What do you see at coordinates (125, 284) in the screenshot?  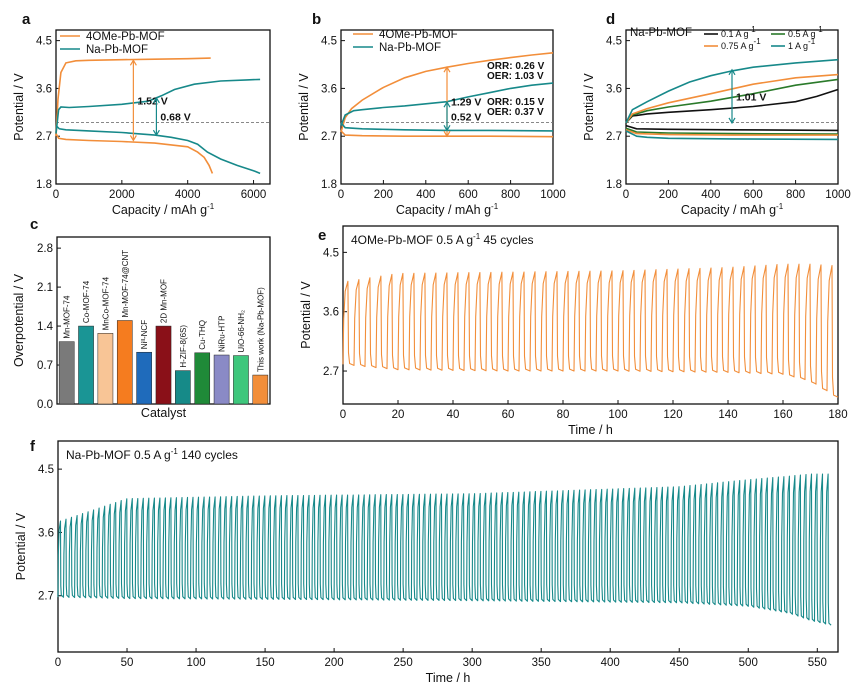 I see `bar-category-label: Mn-MOF-74@CNT` at bounding box center [125, 284].